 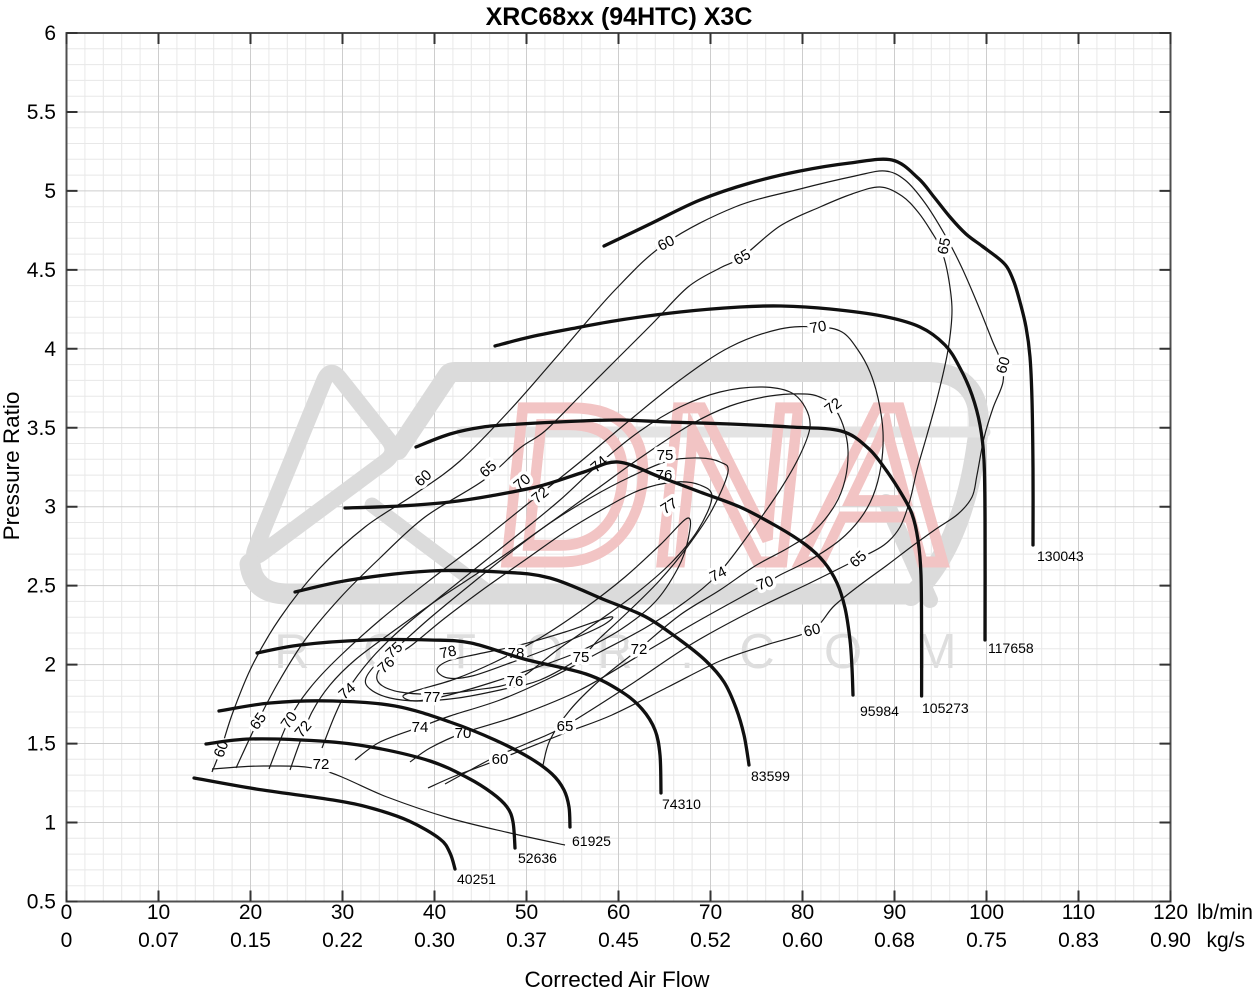 What do you see at coordinates (591, 841) in the screenshot?
I see `svg-text: 61925` at bounding box center [591, 841].